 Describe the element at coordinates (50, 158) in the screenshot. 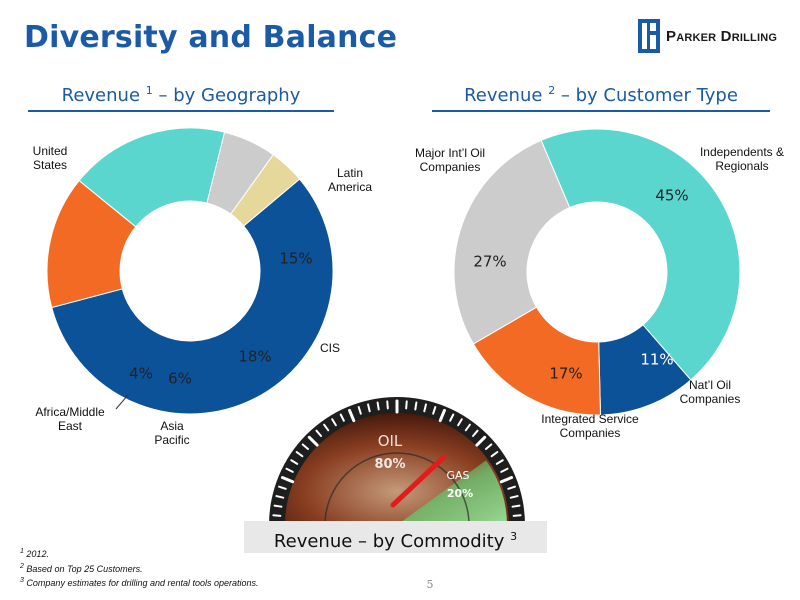

I see `category-label-united-states: United States` at that location.